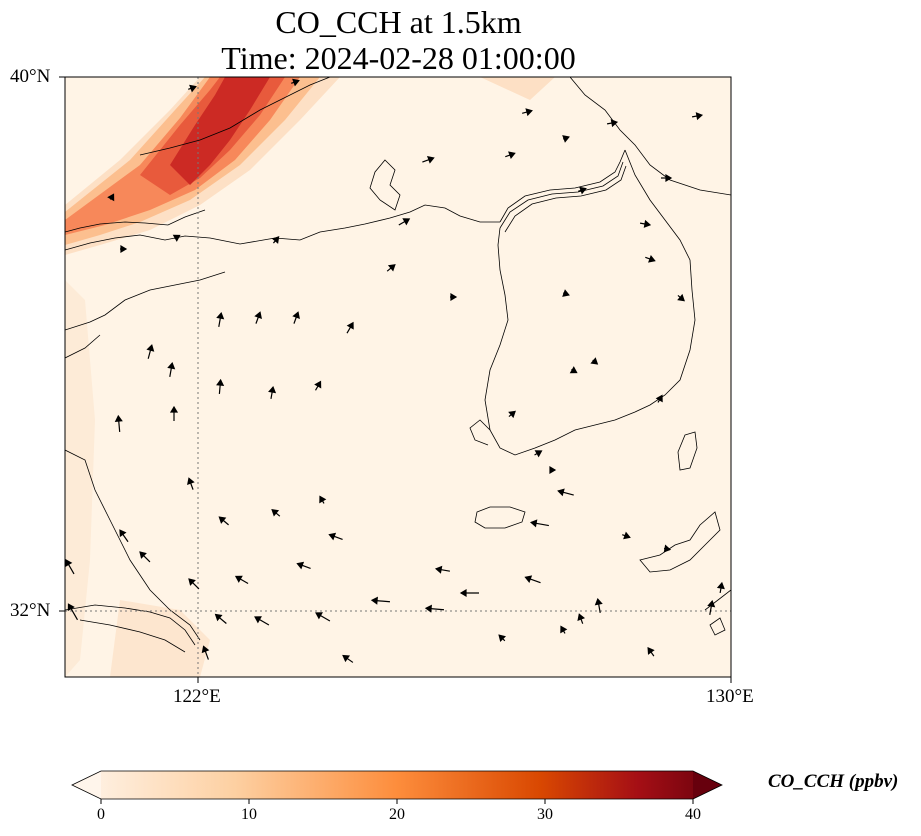  What do you see at coordinates (101, 814) in the screenshot?
I see `colorbar-tick-0: 0` at bounding box center [101, 814].